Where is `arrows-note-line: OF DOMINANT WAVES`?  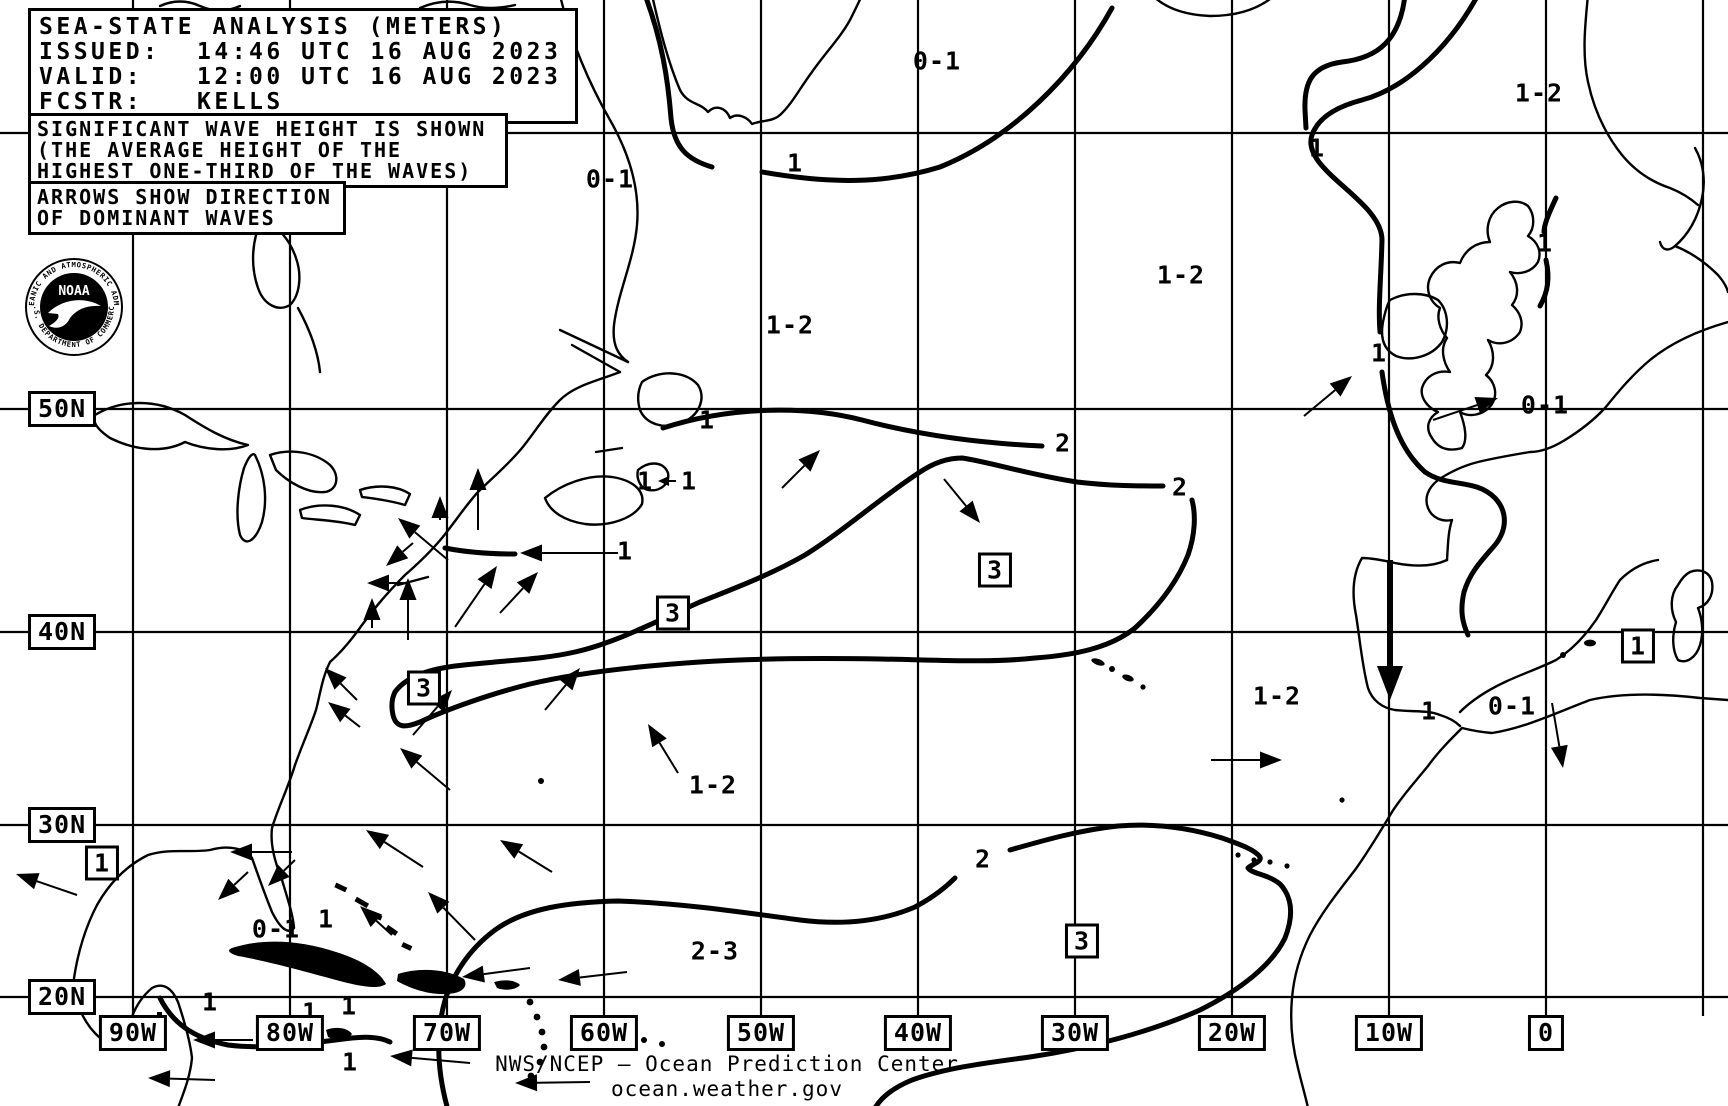 arrows-note-line: OF DOMINANT WAVES is located at coordinates (156, 218).